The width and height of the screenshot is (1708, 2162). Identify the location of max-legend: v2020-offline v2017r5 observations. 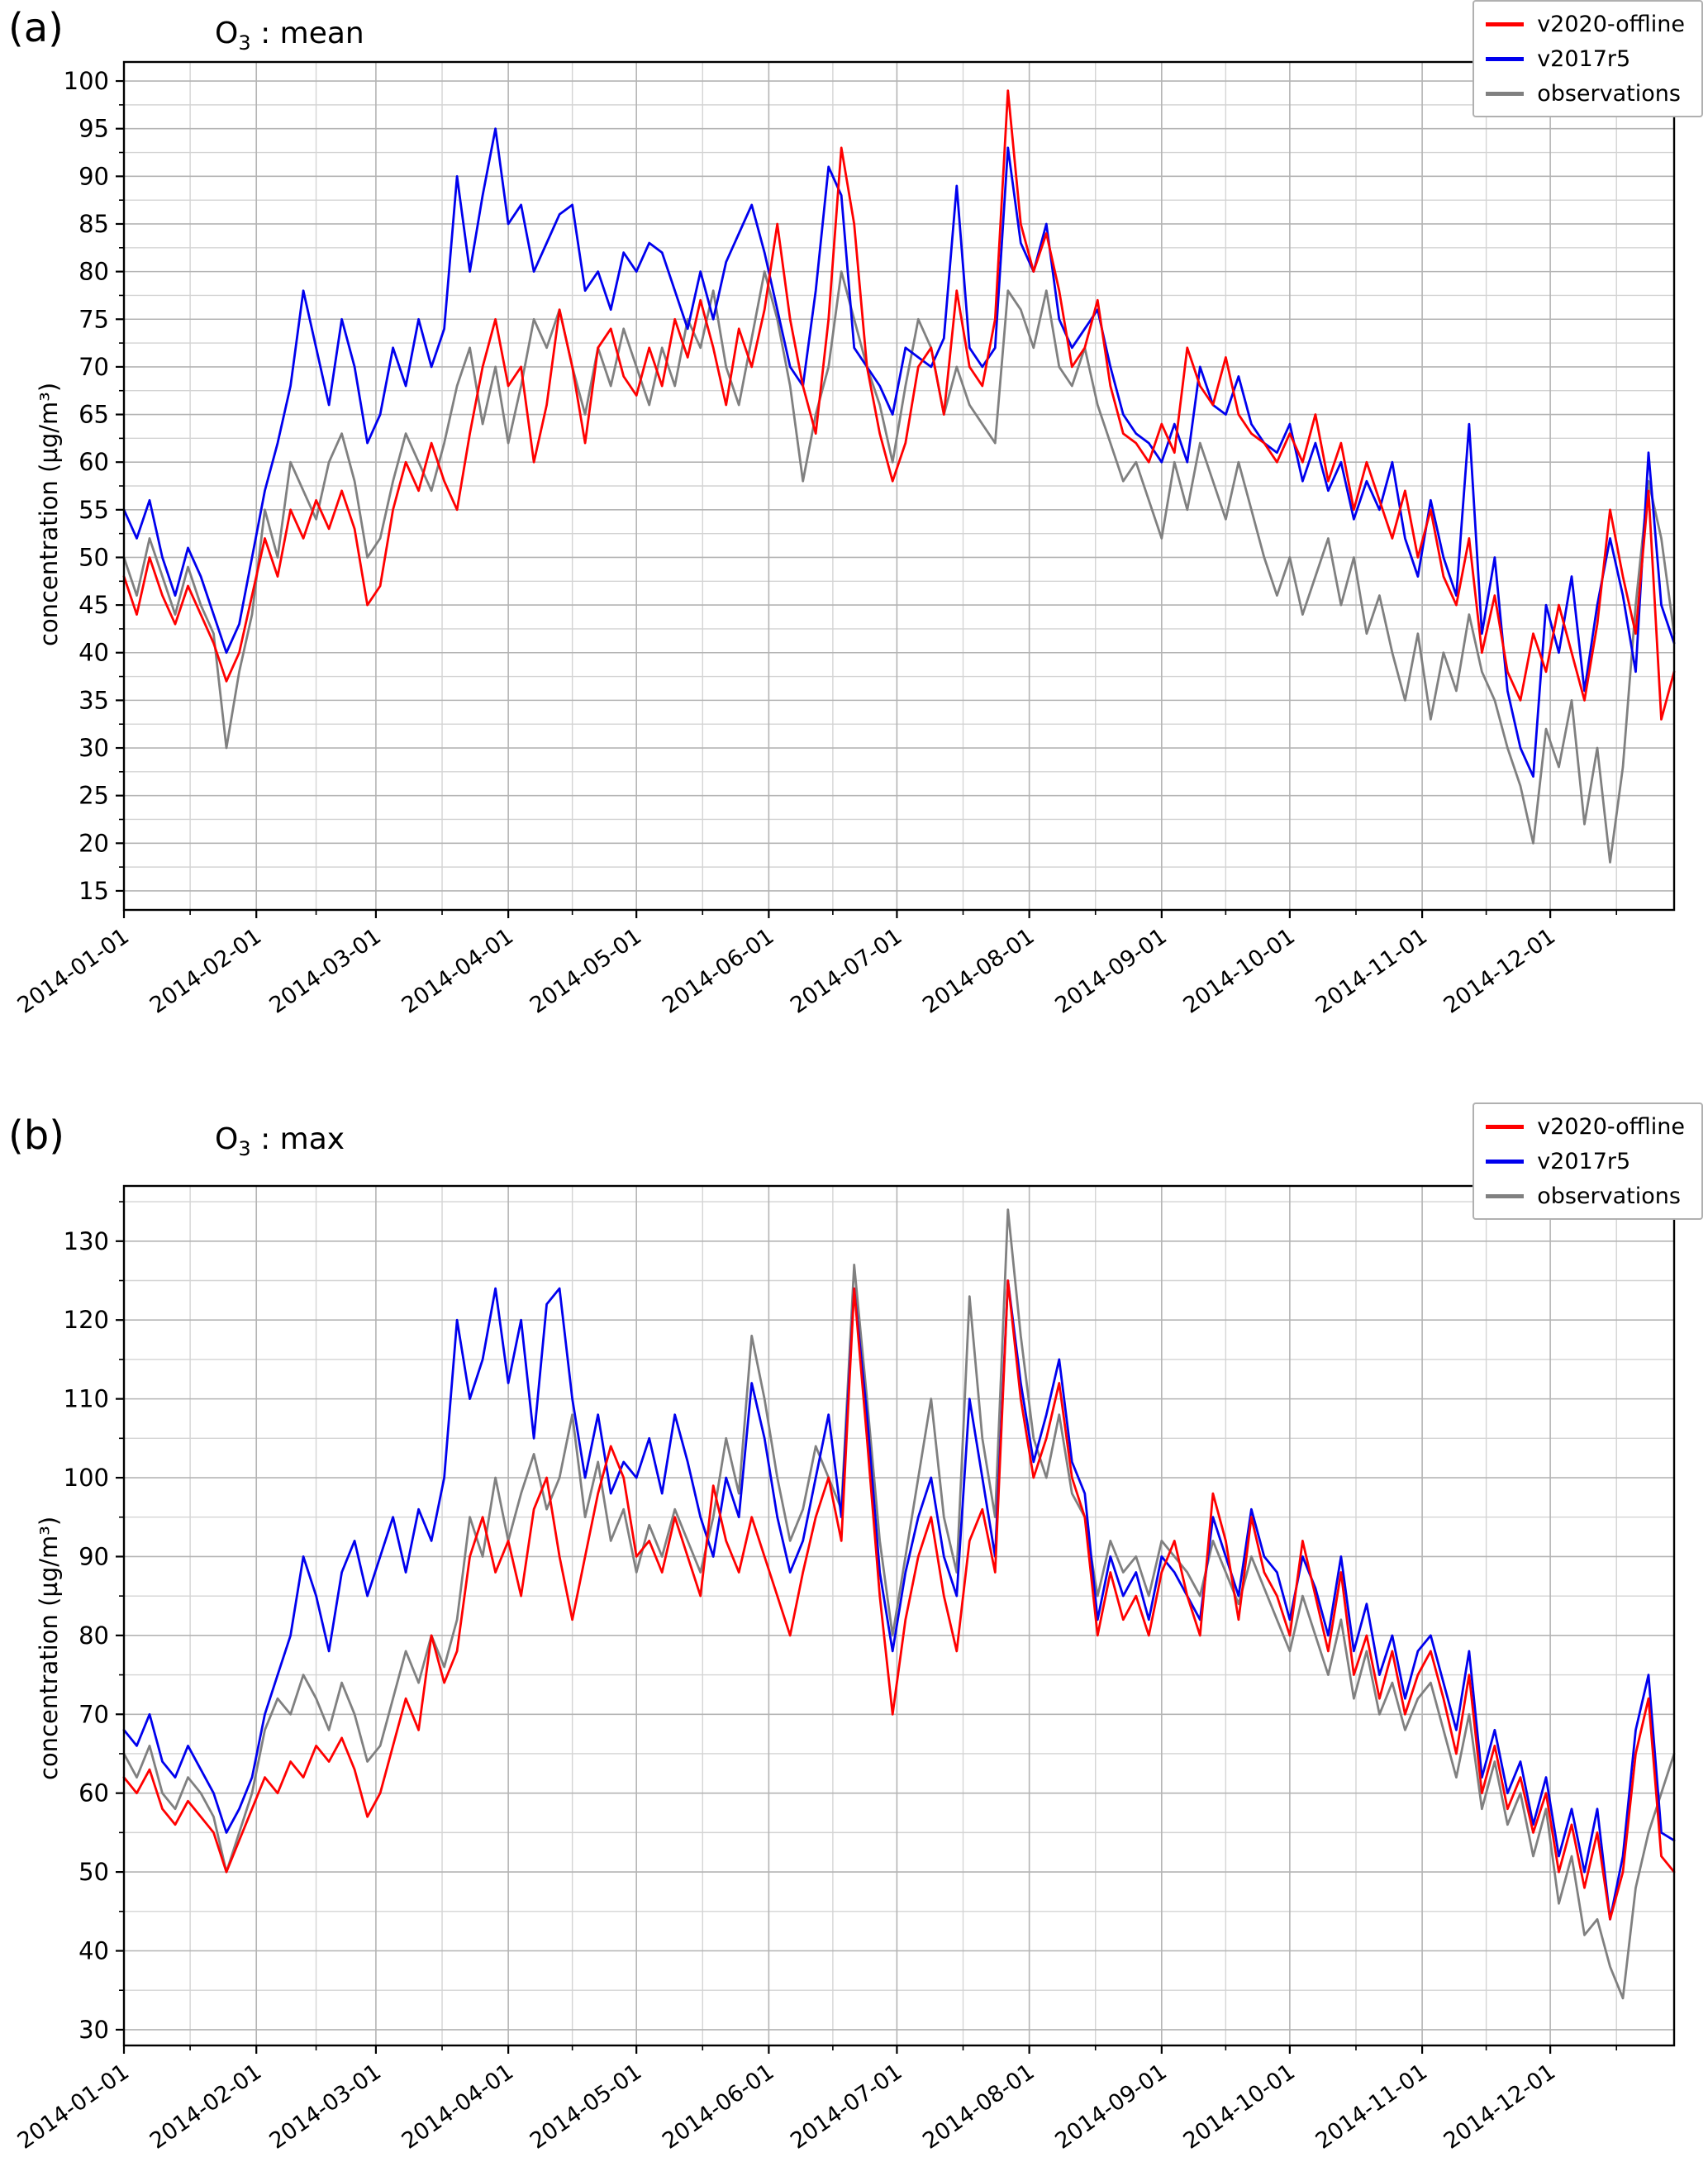
(1587, 1161).